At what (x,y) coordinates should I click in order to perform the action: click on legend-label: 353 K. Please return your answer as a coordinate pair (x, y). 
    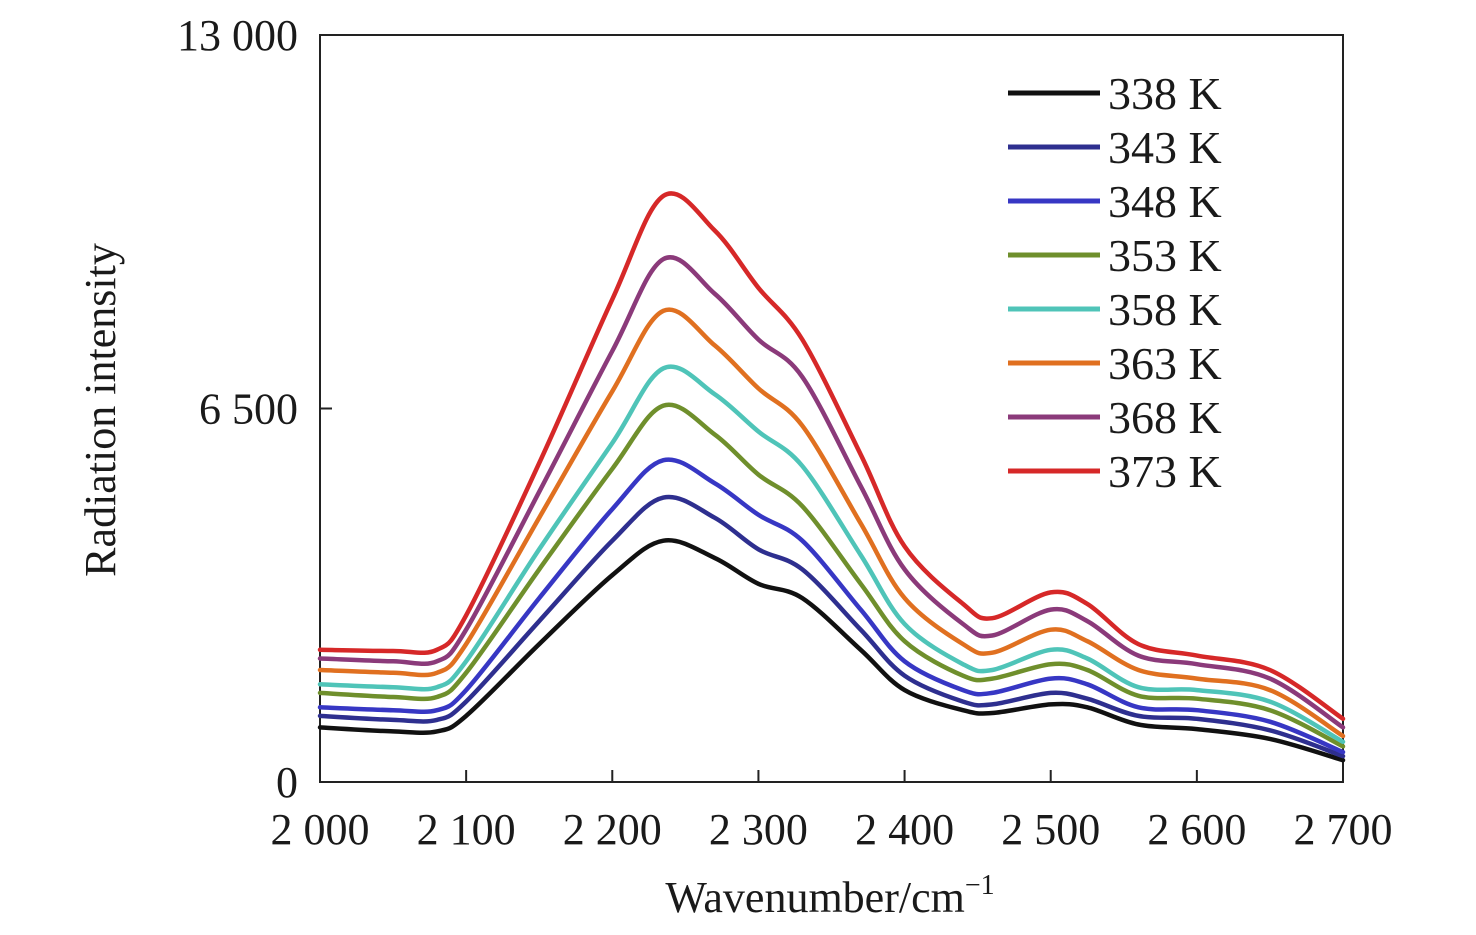
    Looking at the image, I should click on (1165, 255).